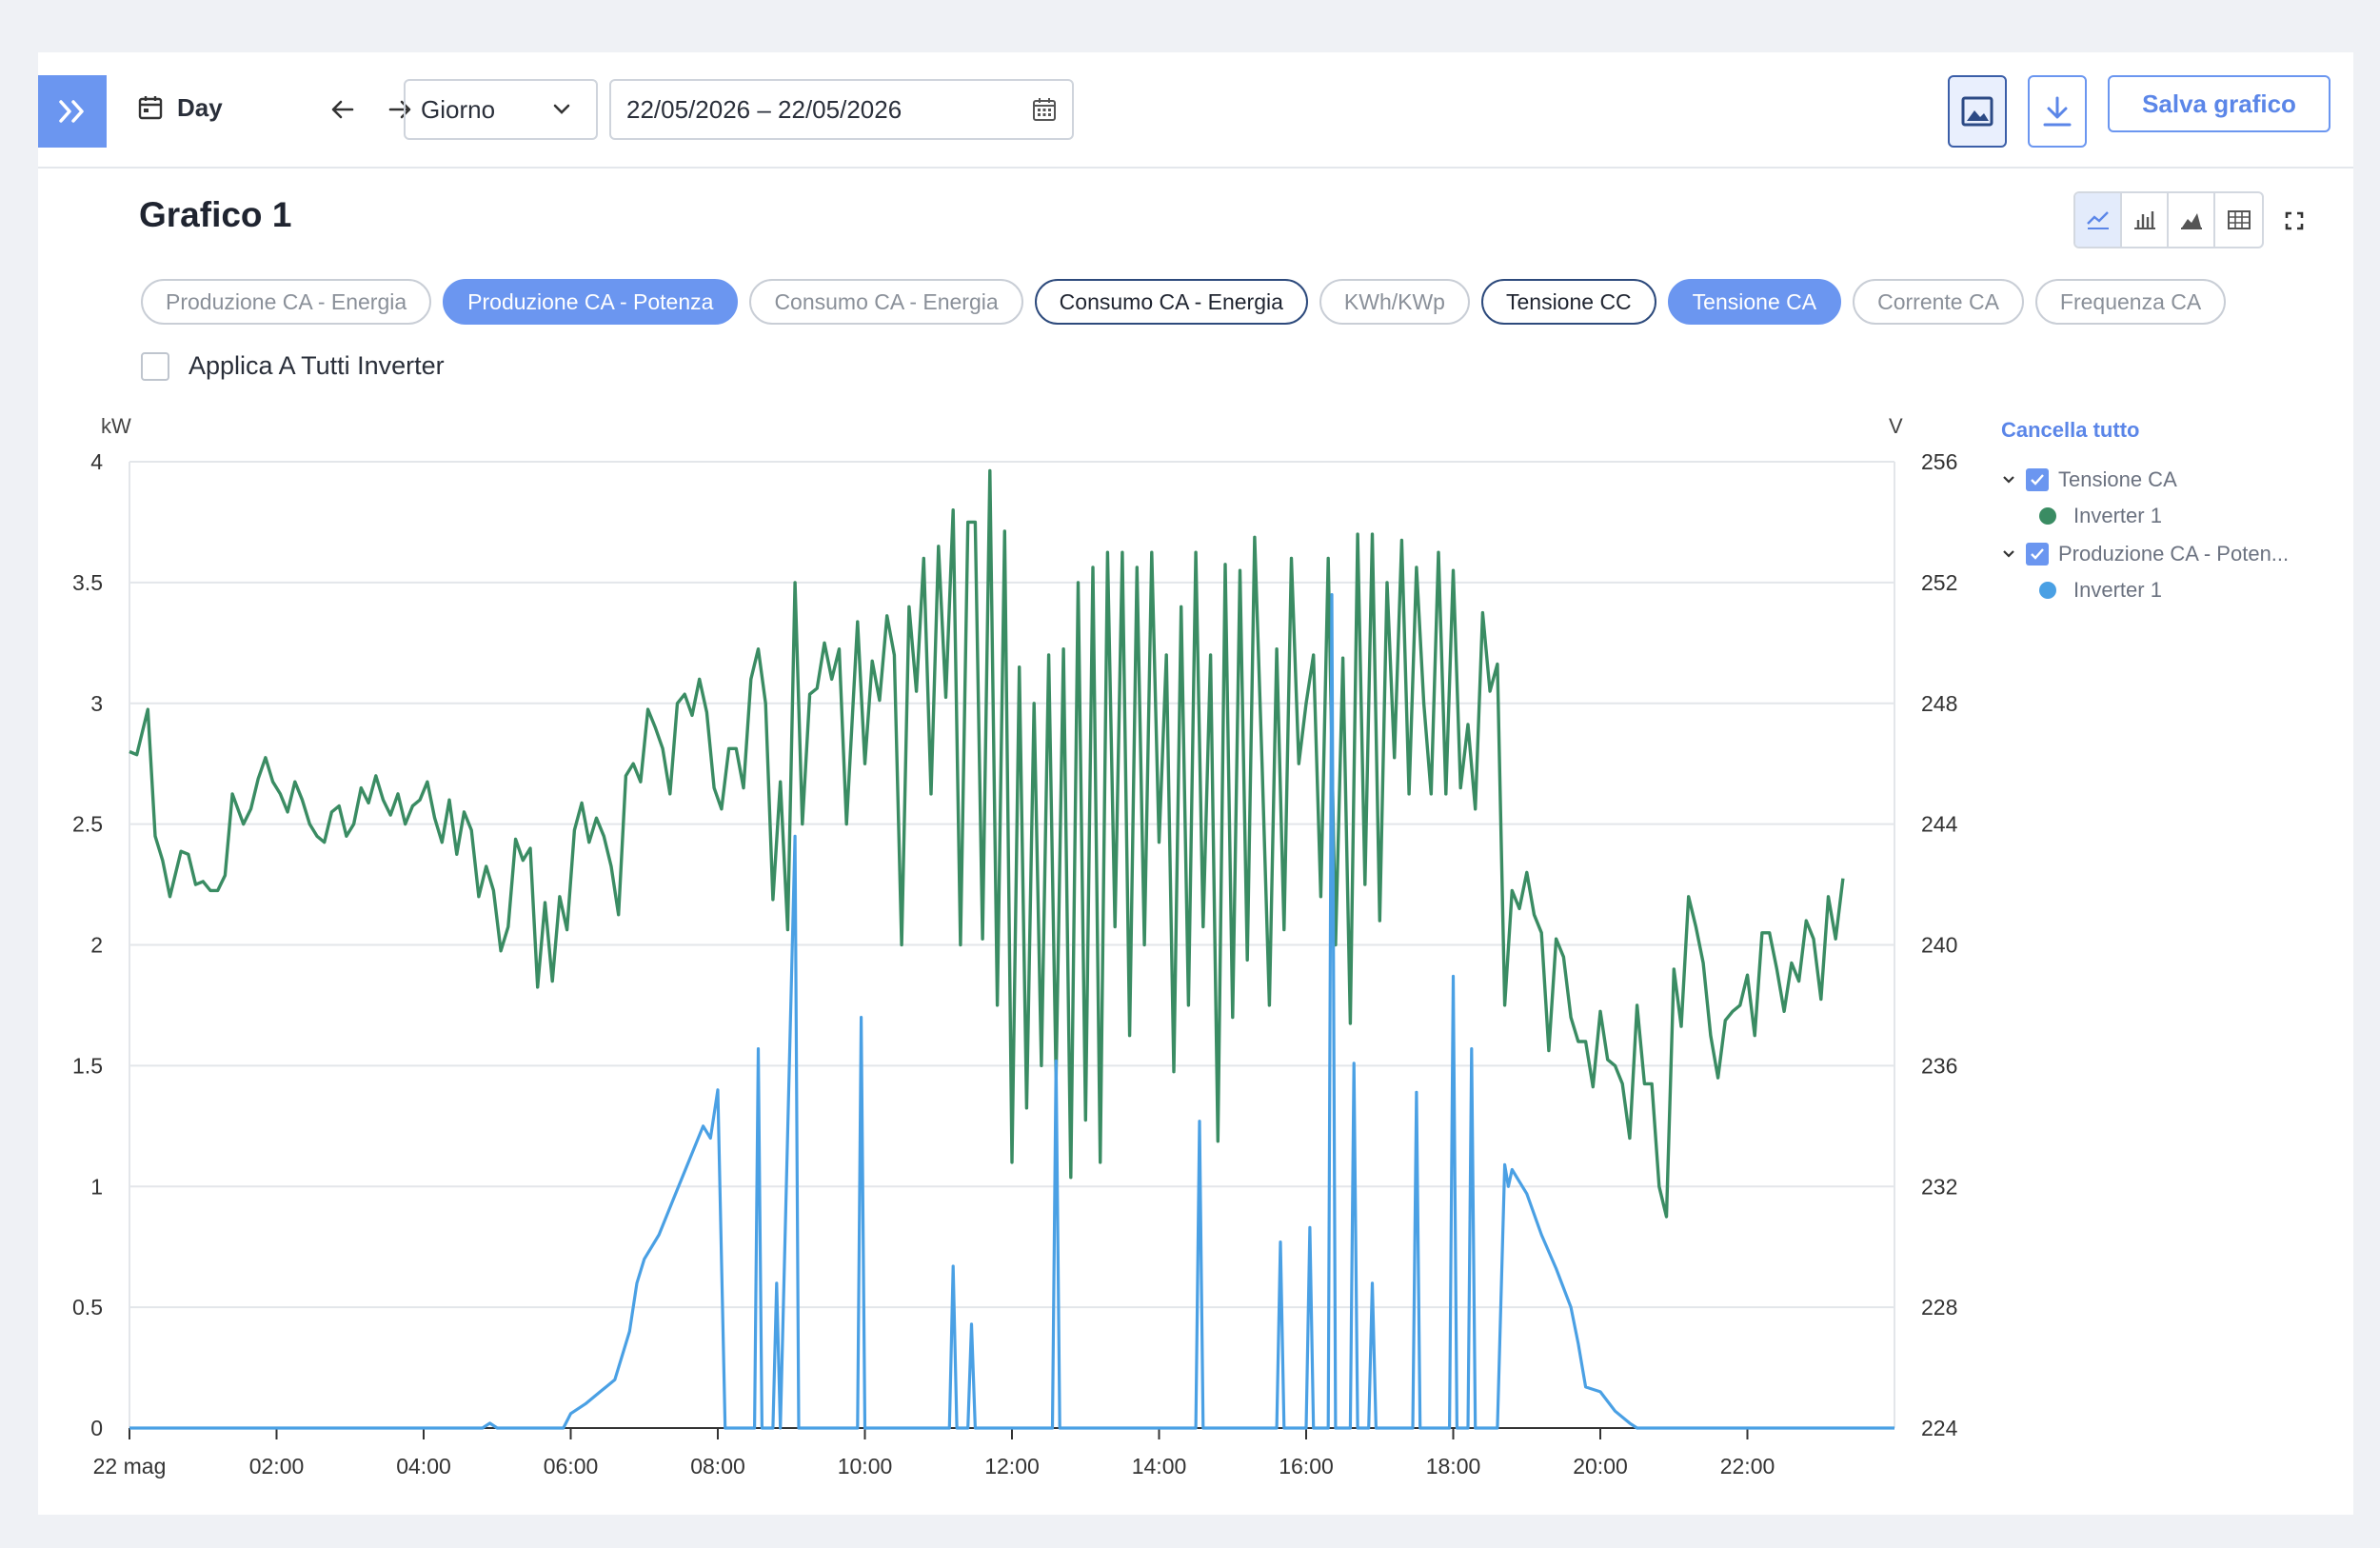 Image resolution: width=2380 pixels, height=1548 pixels. Describe the element at coordinates (316, 365) in the screenshot. I see `apply-all-label: Applica A Tutti Inverter` at that location.